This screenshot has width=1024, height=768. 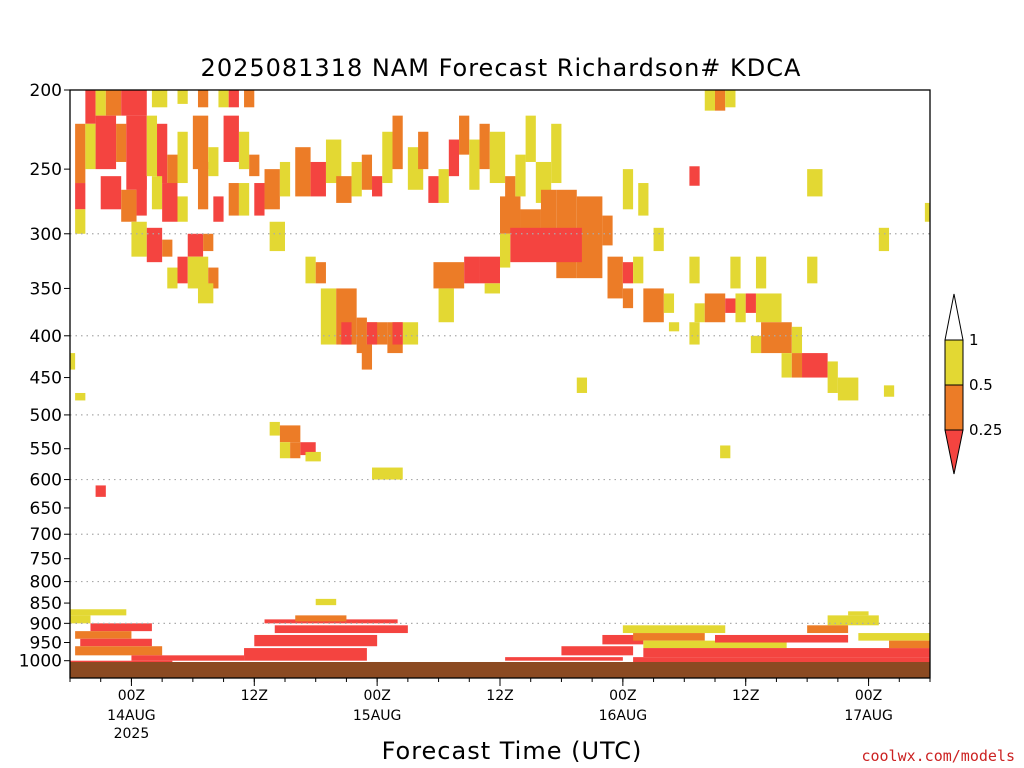 I want to click on y-tick-label: 450, so click(x=46, y=379).